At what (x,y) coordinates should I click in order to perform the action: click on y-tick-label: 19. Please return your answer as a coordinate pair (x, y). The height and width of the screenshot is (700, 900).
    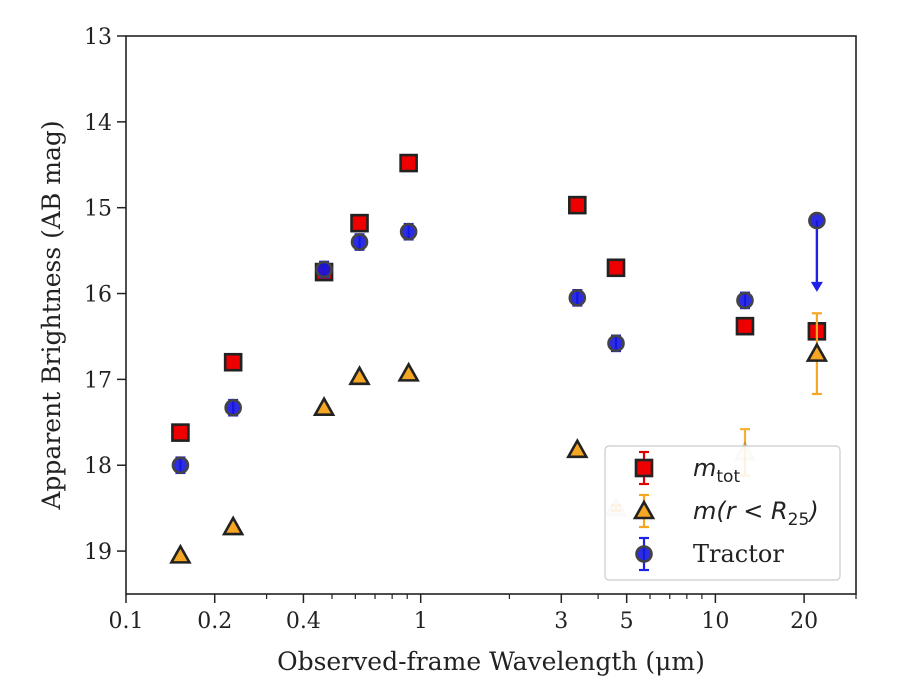
    Looking at the image, I should click on (98, 552).